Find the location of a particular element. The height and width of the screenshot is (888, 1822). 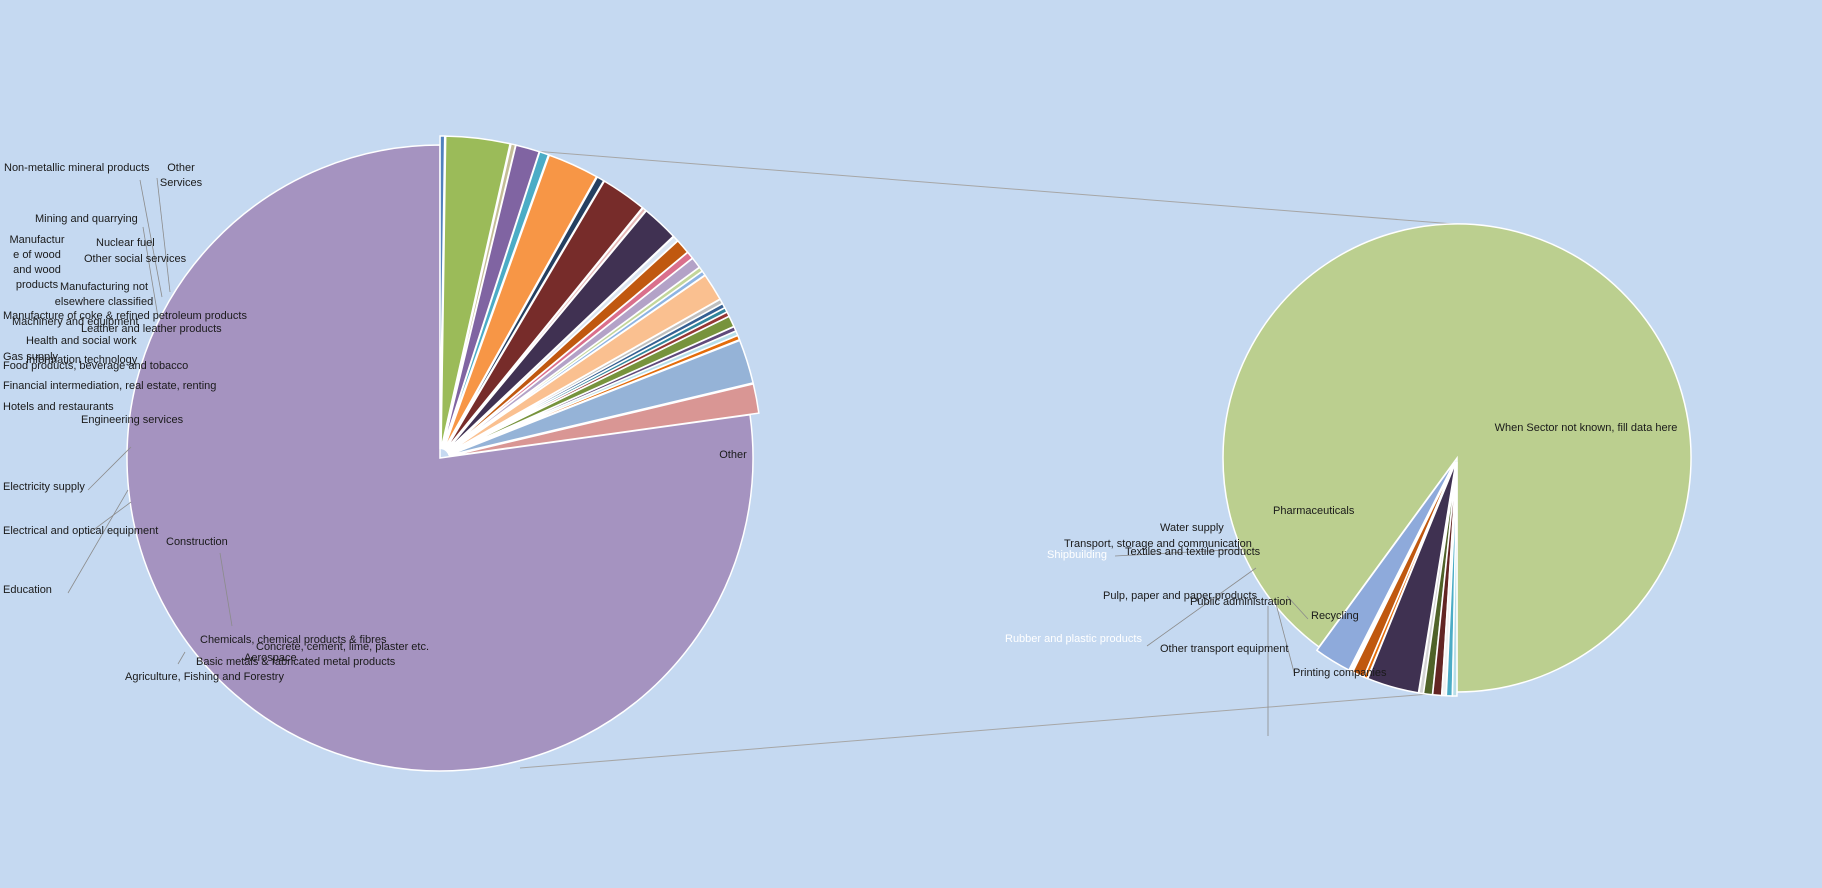

main-label-chemicals-chemical-products-and-fibres: Chemicals, chemical products & fibres is located at coordinates (293, 640).